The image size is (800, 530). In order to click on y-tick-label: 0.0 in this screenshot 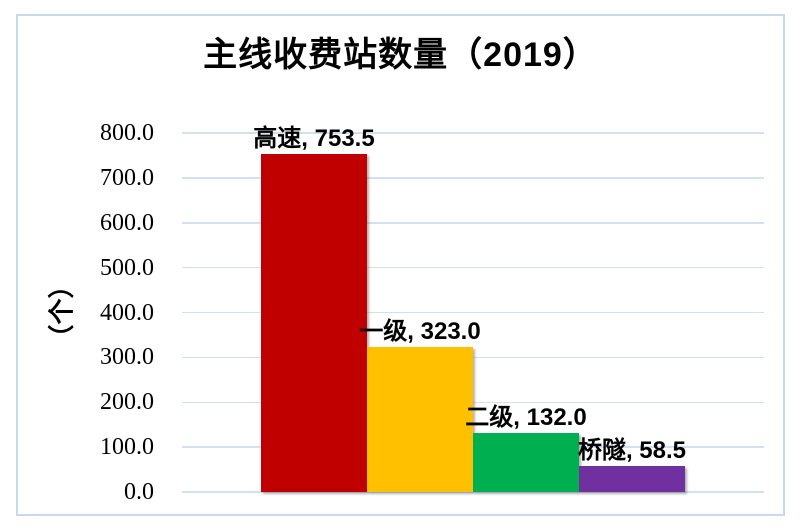, I will do `click(139, 492)`.